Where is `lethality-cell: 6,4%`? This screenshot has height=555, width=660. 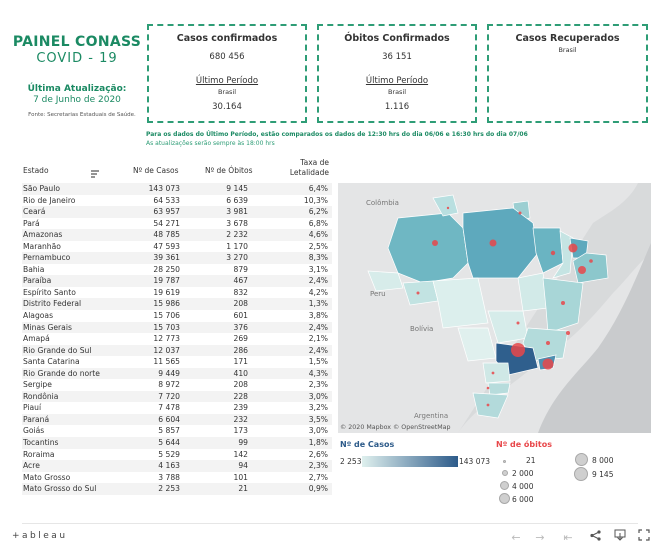
lethality-cell: 6,4% is located at coordinates (318, 188).